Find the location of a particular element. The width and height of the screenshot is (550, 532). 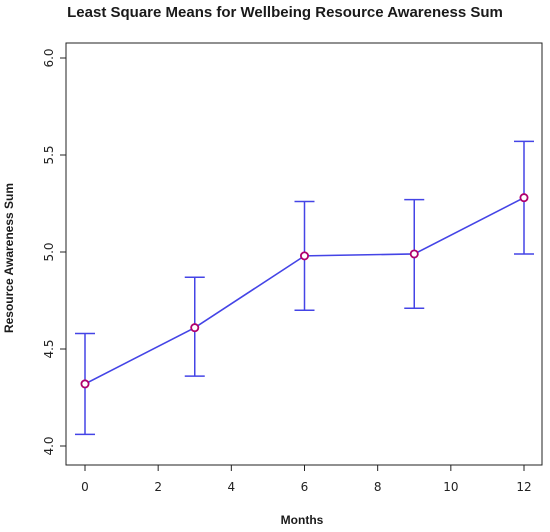

x-tick-label: 12 is located at coordinates (523, 487).